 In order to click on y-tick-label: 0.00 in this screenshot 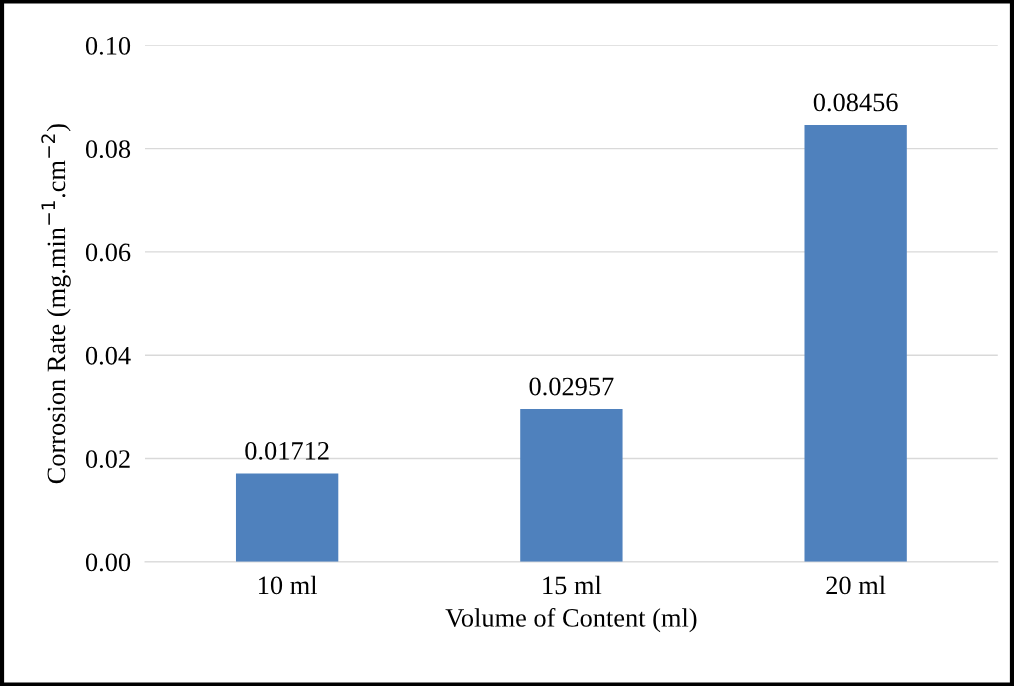, I will do `click(108, 562)`.